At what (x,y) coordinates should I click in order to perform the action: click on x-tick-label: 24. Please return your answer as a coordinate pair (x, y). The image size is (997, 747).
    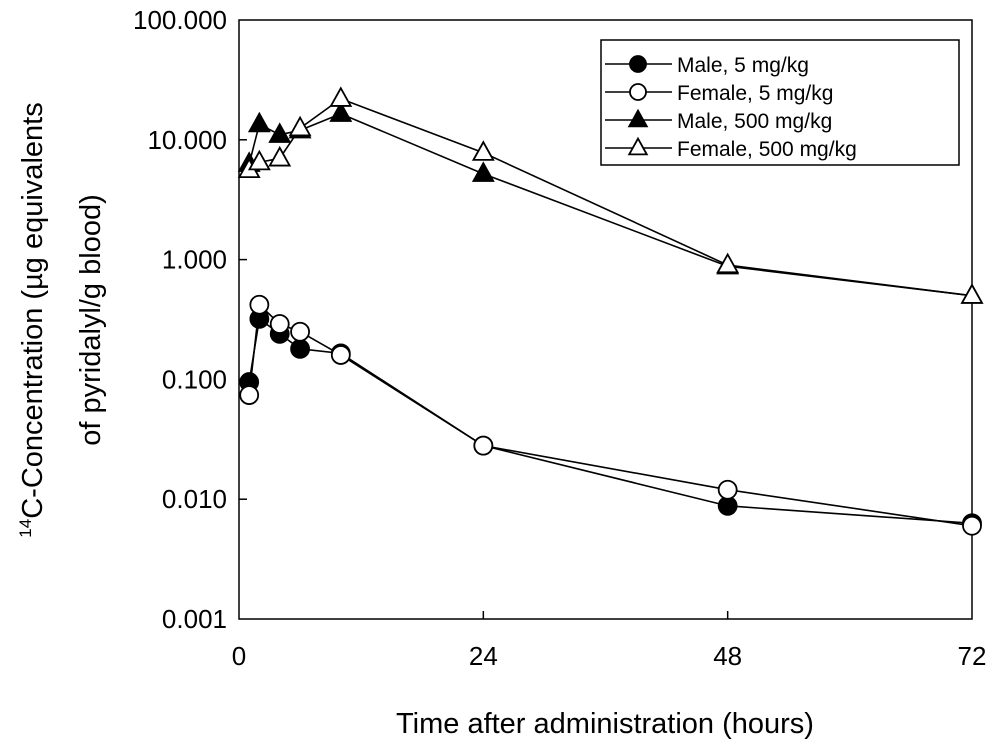
    Looking at the image, I should click on (483, 656).